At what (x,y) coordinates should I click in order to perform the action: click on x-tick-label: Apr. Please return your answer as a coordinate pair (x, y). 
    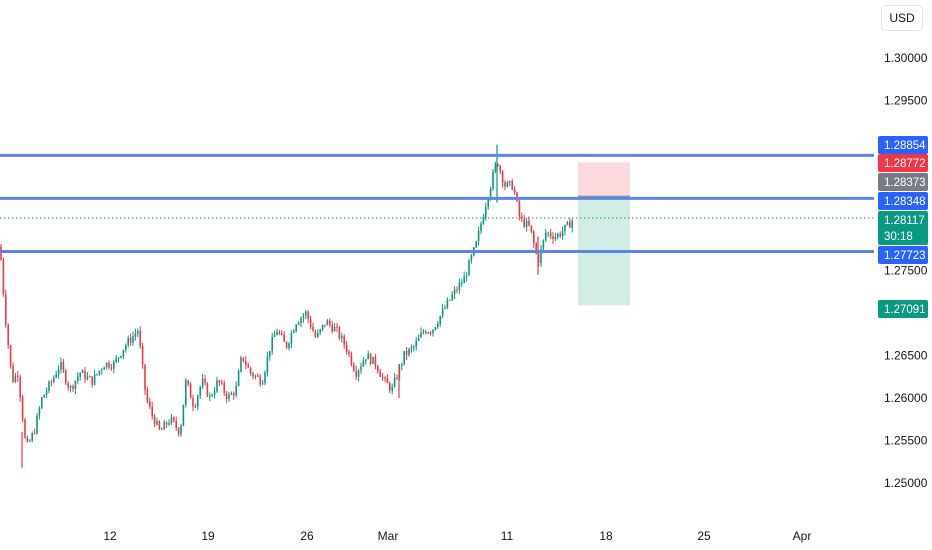
    Looking at the image, I should click on (802, 536).